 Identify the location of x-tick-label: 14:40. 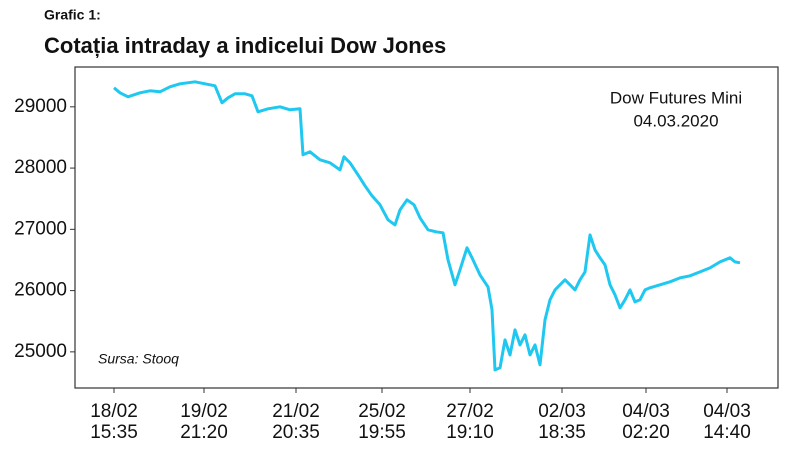
(727, 432).